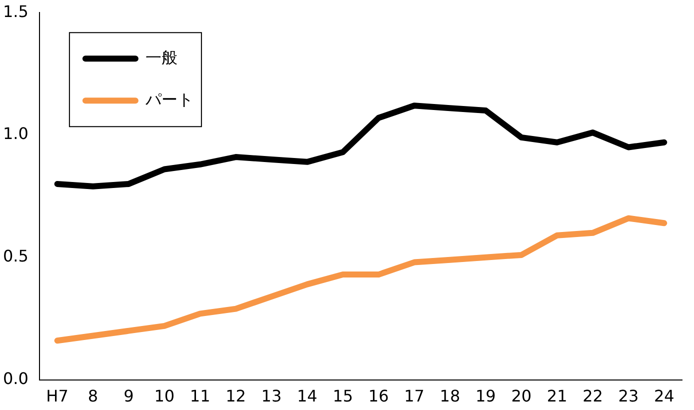 The width and height of the screenshot is (694, 410). Describe the element at coordinates (450, 396) in the screenshot. I see `x-tick-label: 18` at that location.